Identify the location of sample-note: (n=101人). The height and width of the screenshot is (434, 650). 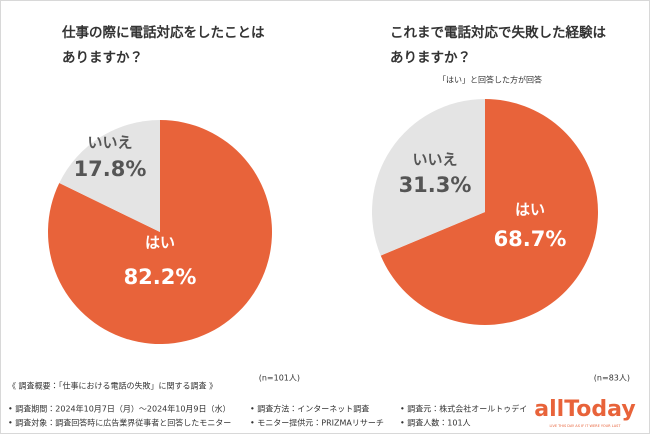
(279, 378).